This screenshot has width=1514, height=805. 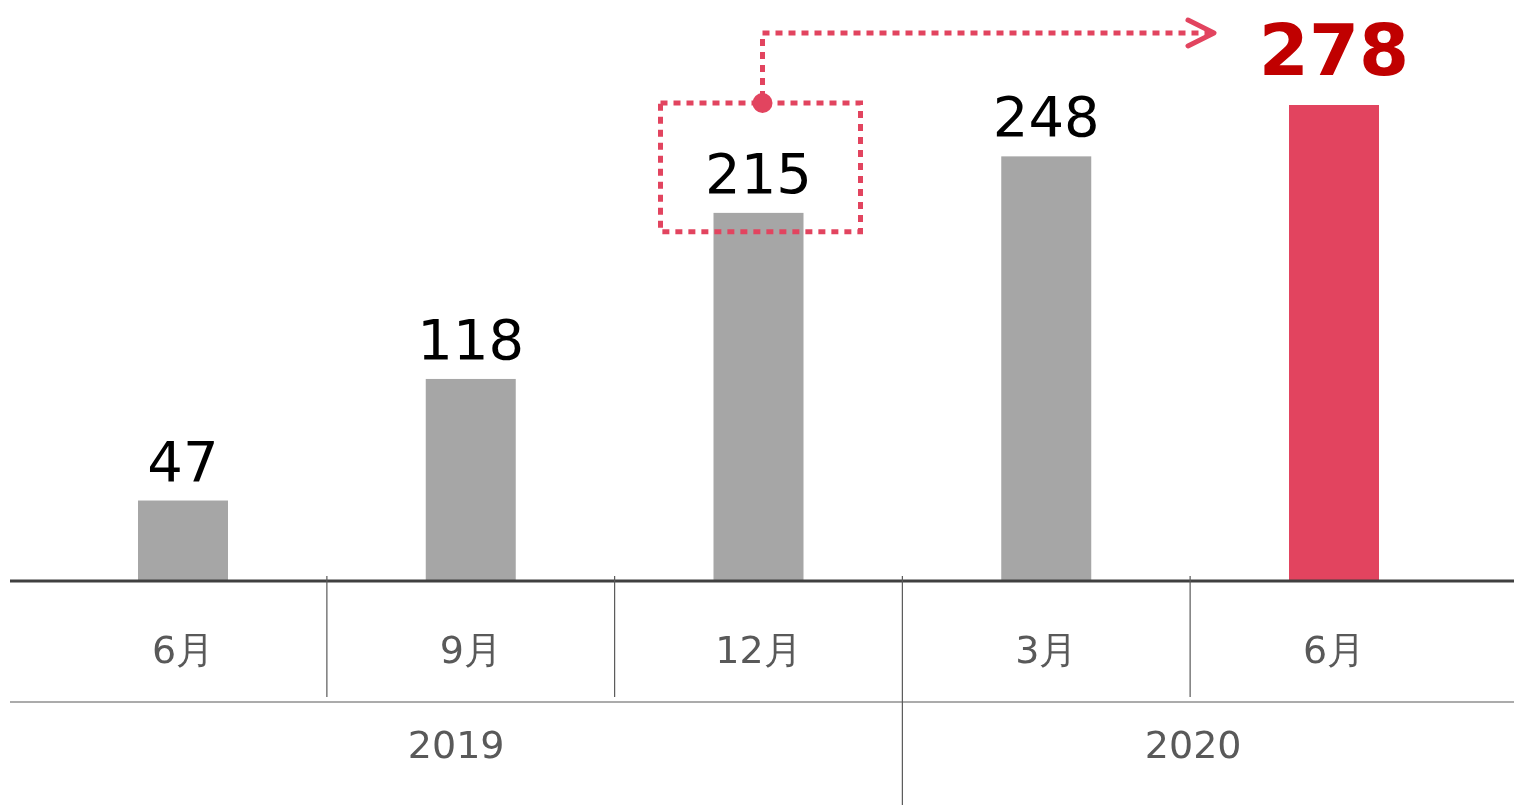 What do you see at coordinates (456, 745) in the screenshot?
I see `text: 2019` at bounding box center [456, 745].